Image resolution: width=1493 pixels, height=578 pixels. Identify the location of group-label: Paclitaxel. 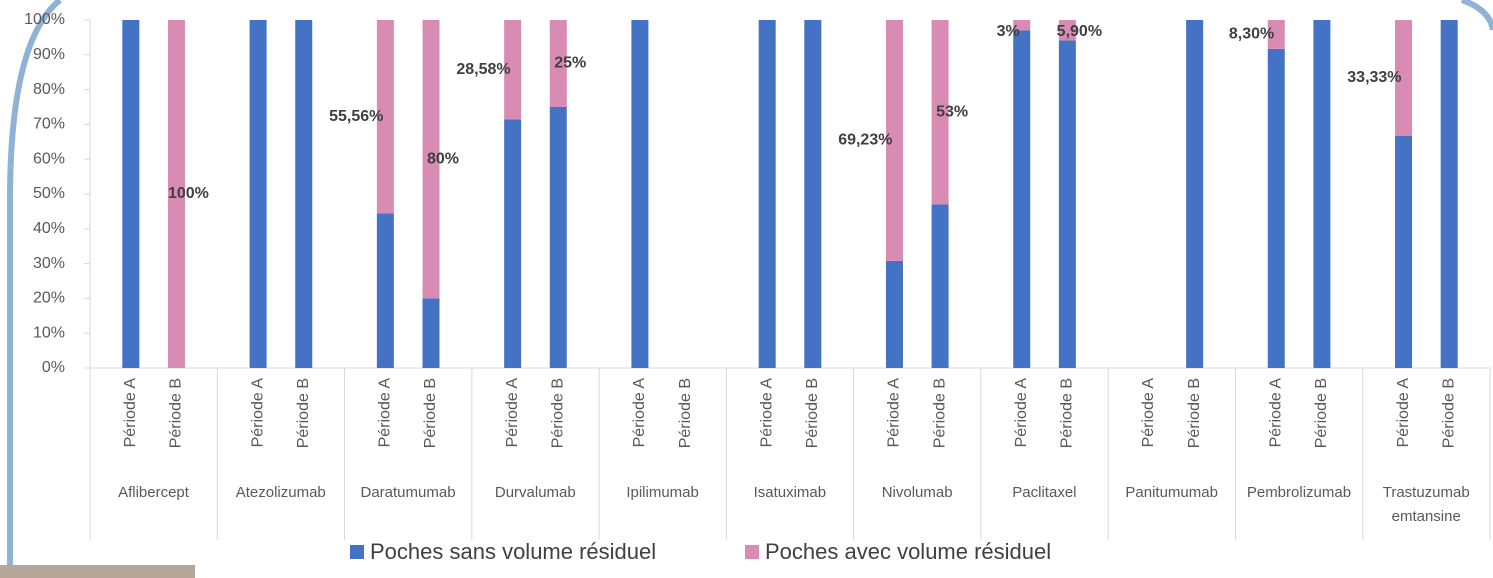
(1044, 492).